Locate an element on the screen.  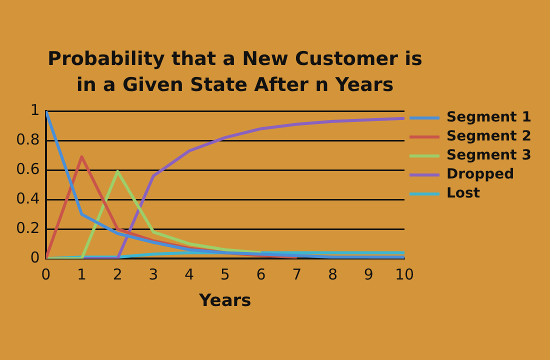
x-tick-label: 1 is located at coordinates (81, 274).